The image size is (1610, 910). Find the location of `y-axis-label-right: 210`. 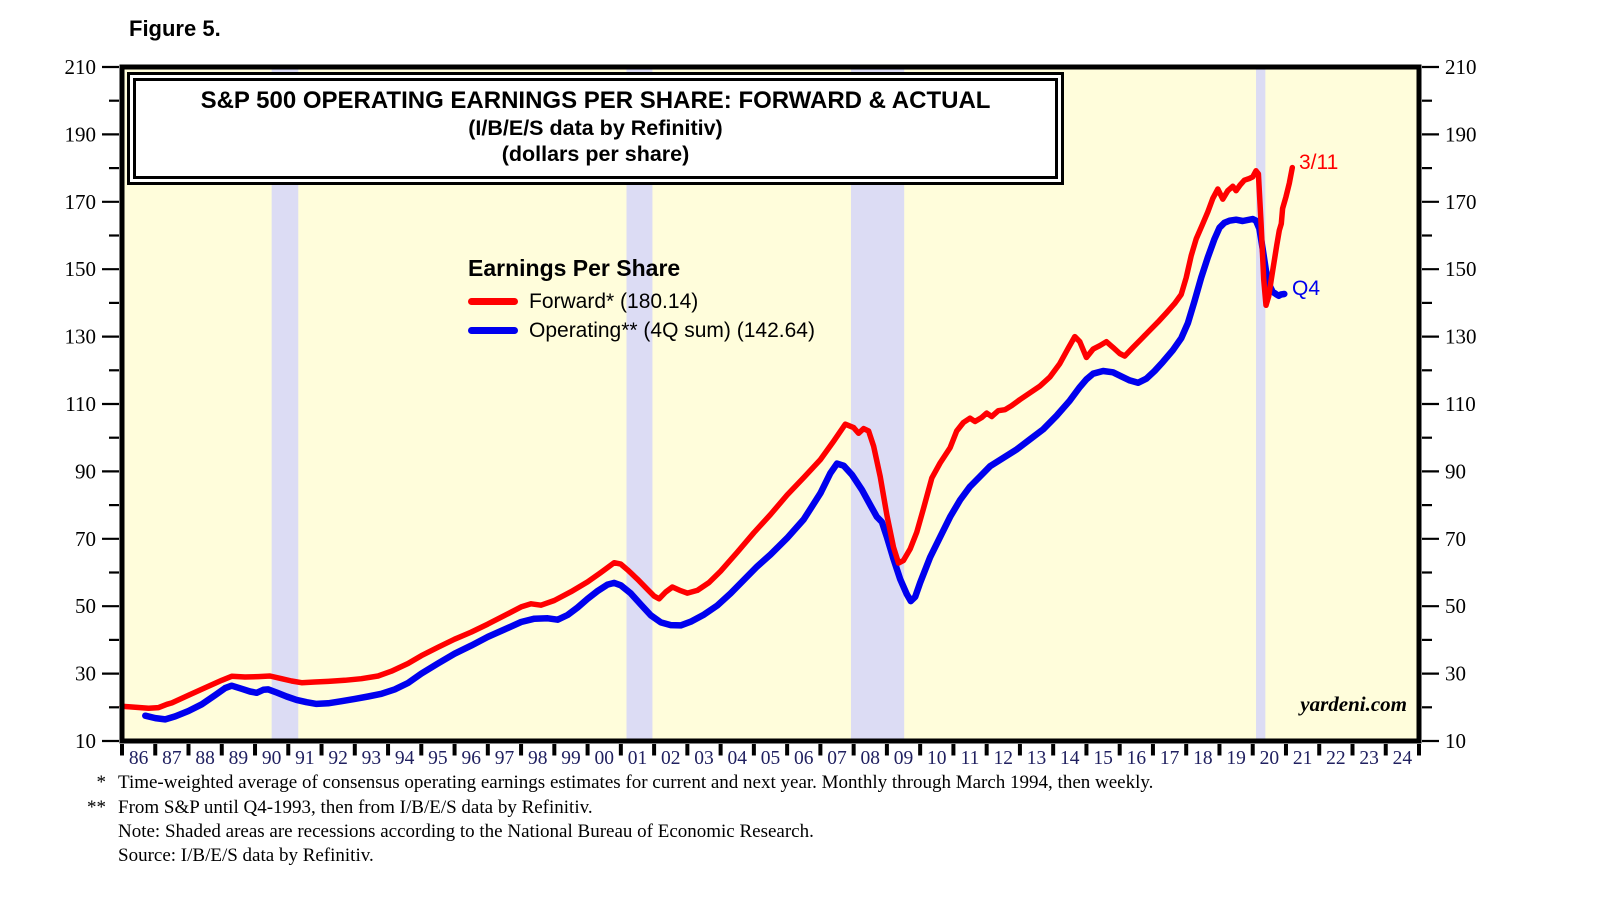

y-axis-label-right: 210 is located at coordinates (1461, 67).